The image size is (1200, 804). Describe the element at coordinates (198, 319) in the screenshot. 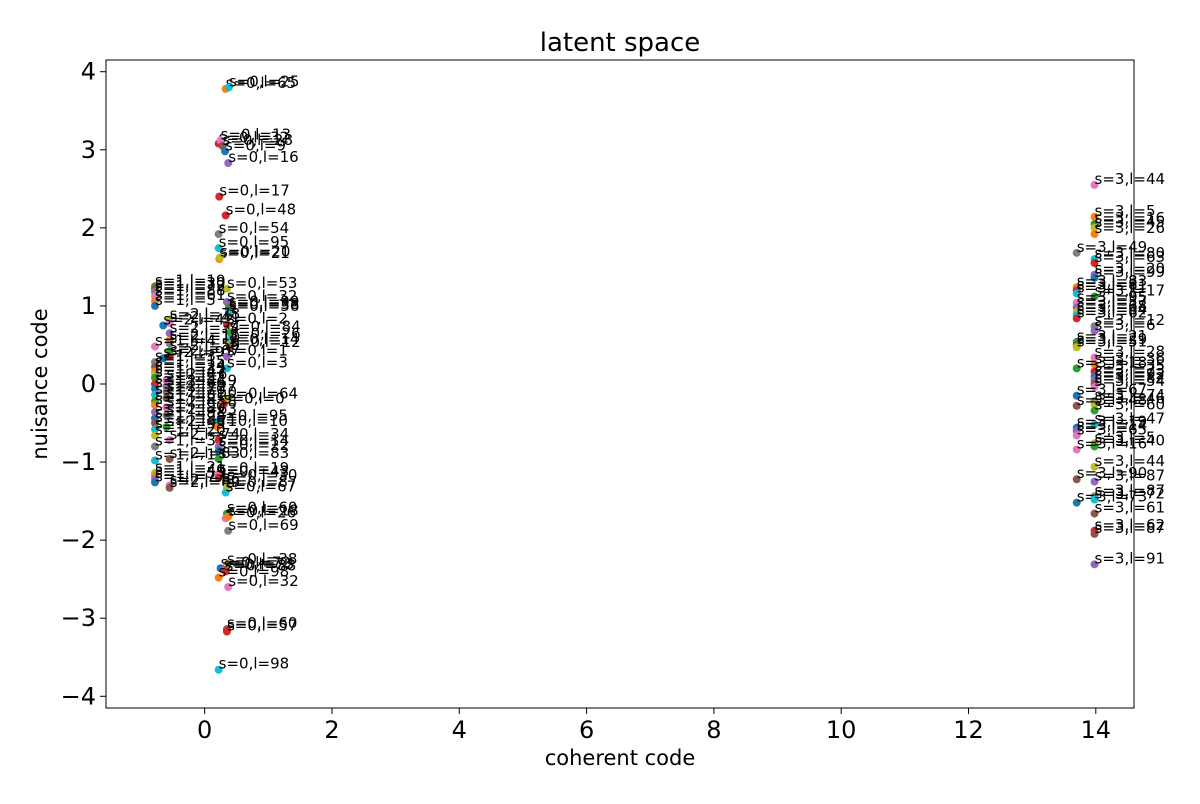

I see `data-point-label: s=2,l=42` at that location.